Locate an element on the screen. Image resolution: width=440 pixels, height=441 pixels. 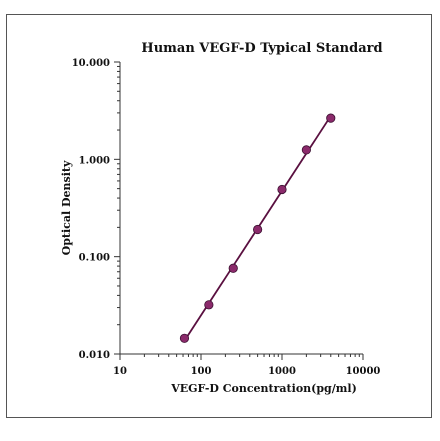
x-tick-label: 100 is located at coordinates (201, 371).